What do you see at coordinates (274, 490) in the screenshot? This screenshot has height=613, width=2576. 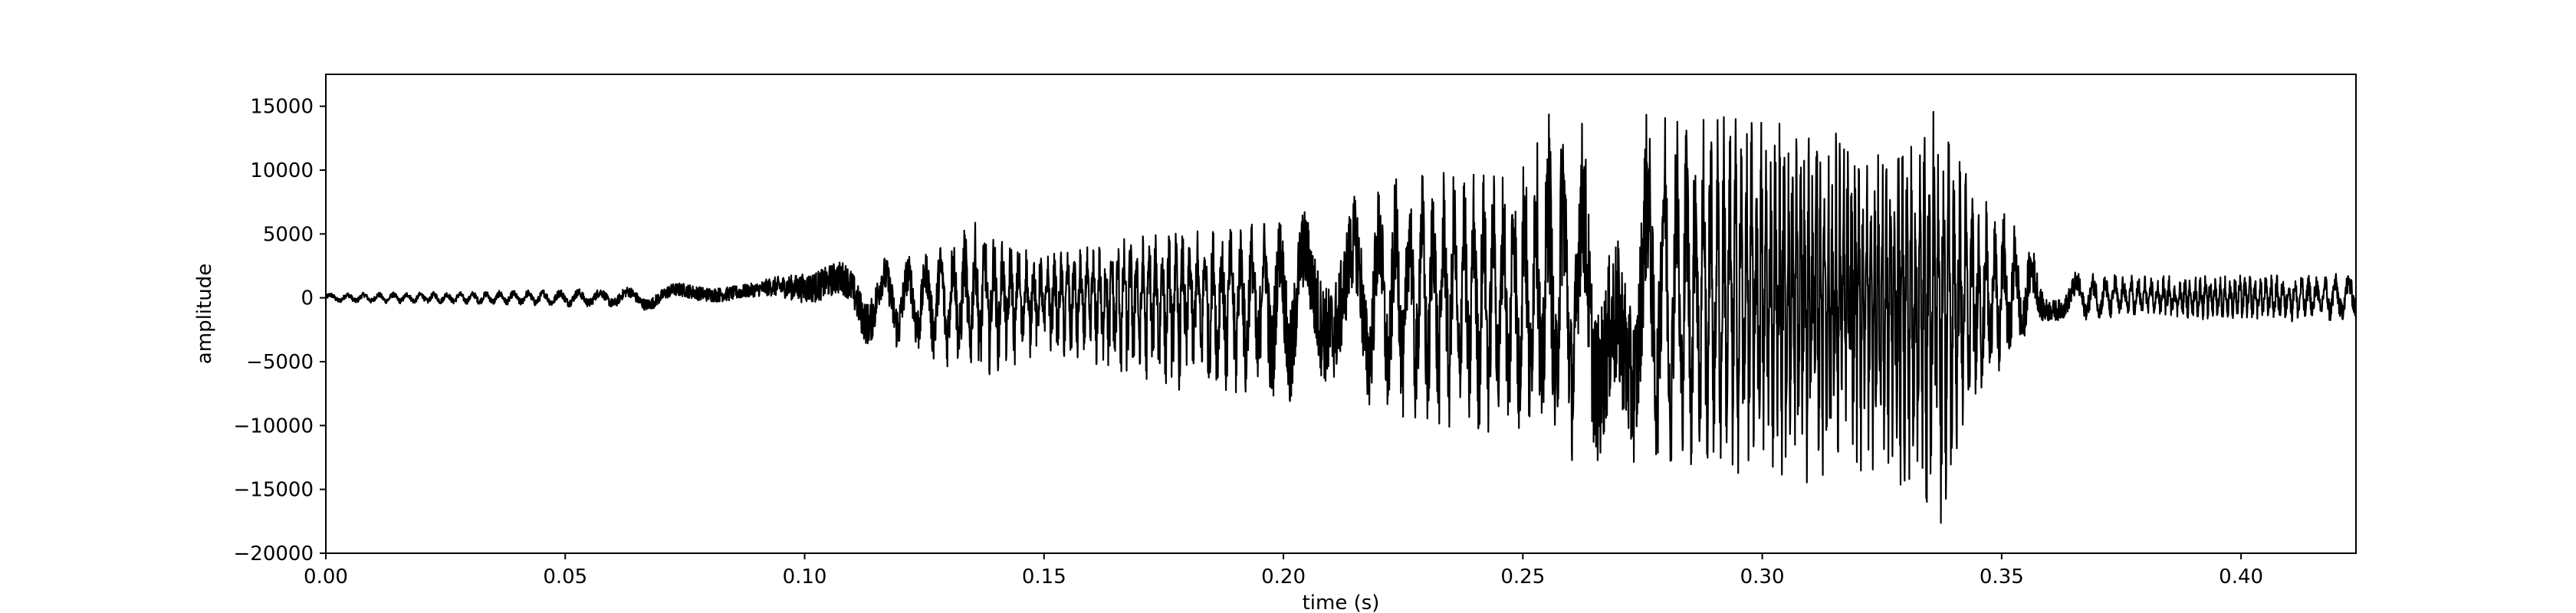 I see `y-tick-label: −15000` at bounding box center [274, 490].